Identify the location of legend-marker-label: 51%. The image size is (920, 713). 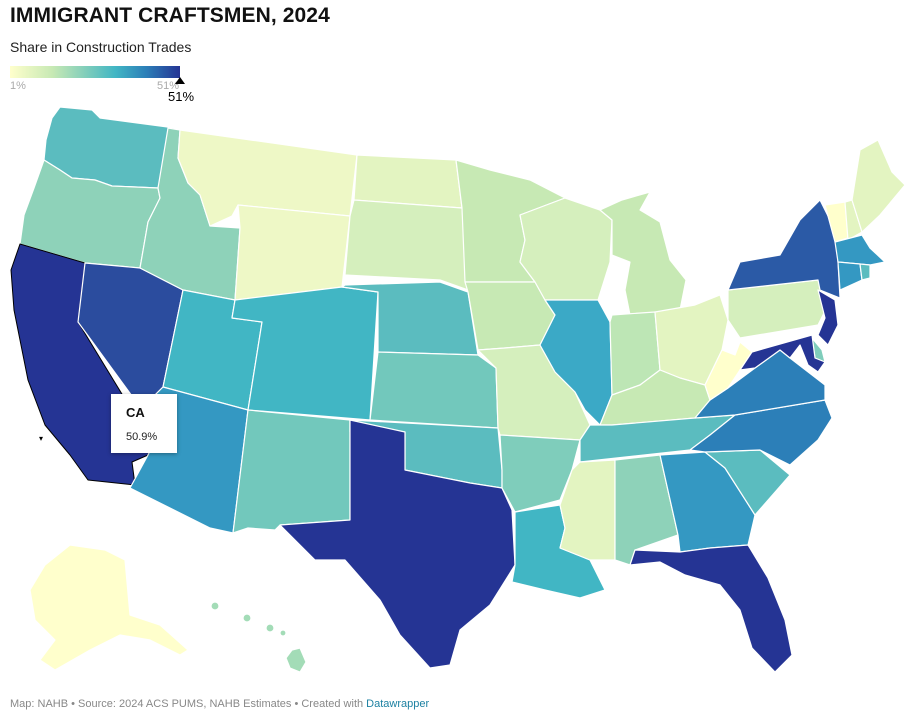
(181, 96).